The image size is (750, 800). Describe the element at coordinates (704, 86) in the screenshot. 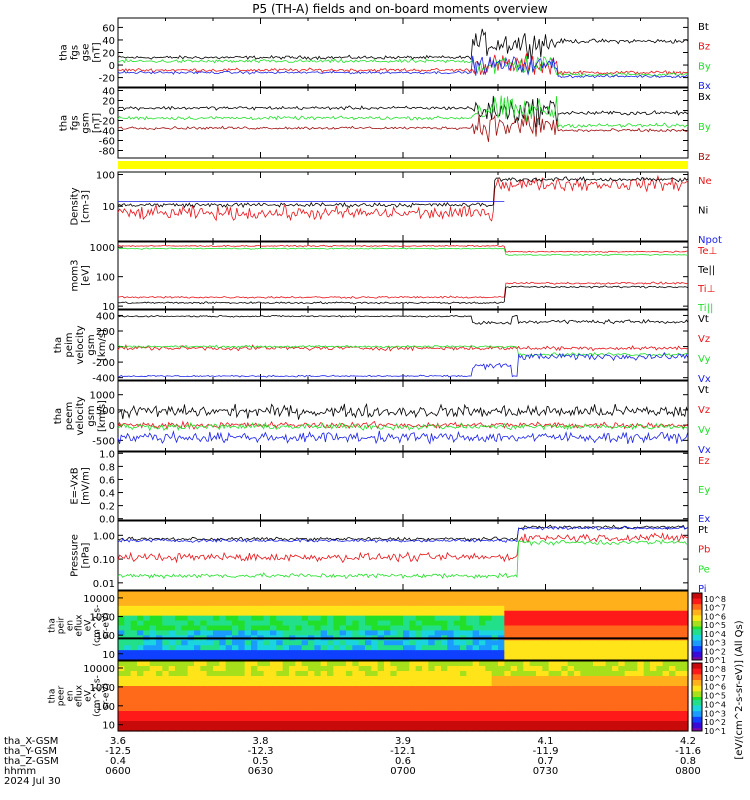

I see `legend-Bx: Bx` at that location.